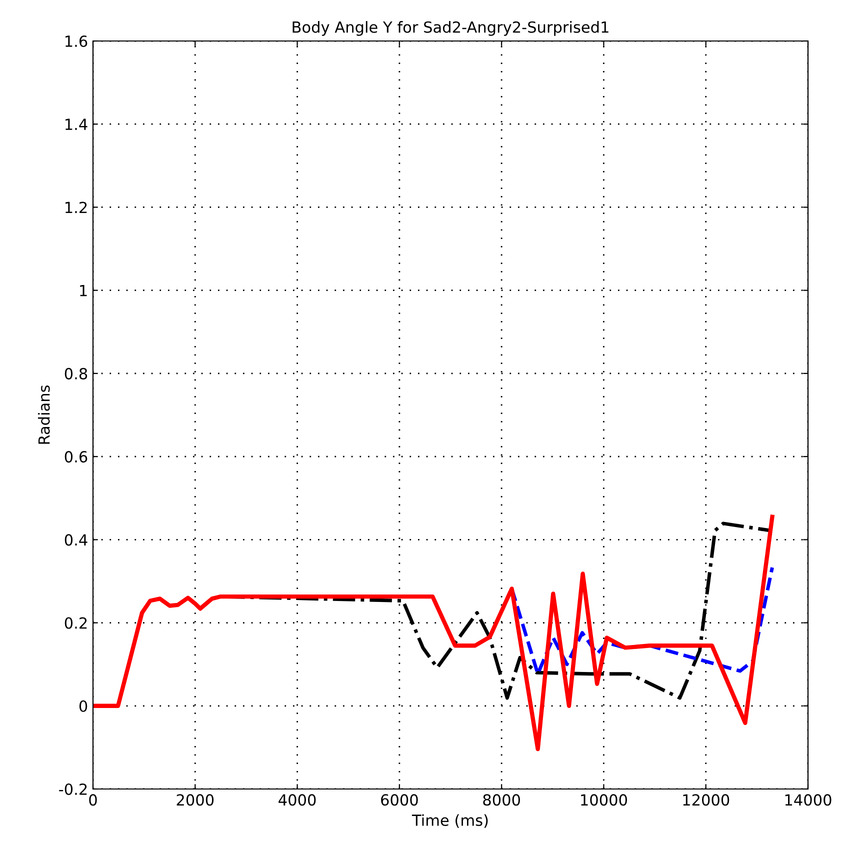  What do you see at coordinates (450, 28) in the screenshot?
I see `chart-title: Body Angle Y for Sad2-Angry2-Surprised1` at bounding box center [450, 28].